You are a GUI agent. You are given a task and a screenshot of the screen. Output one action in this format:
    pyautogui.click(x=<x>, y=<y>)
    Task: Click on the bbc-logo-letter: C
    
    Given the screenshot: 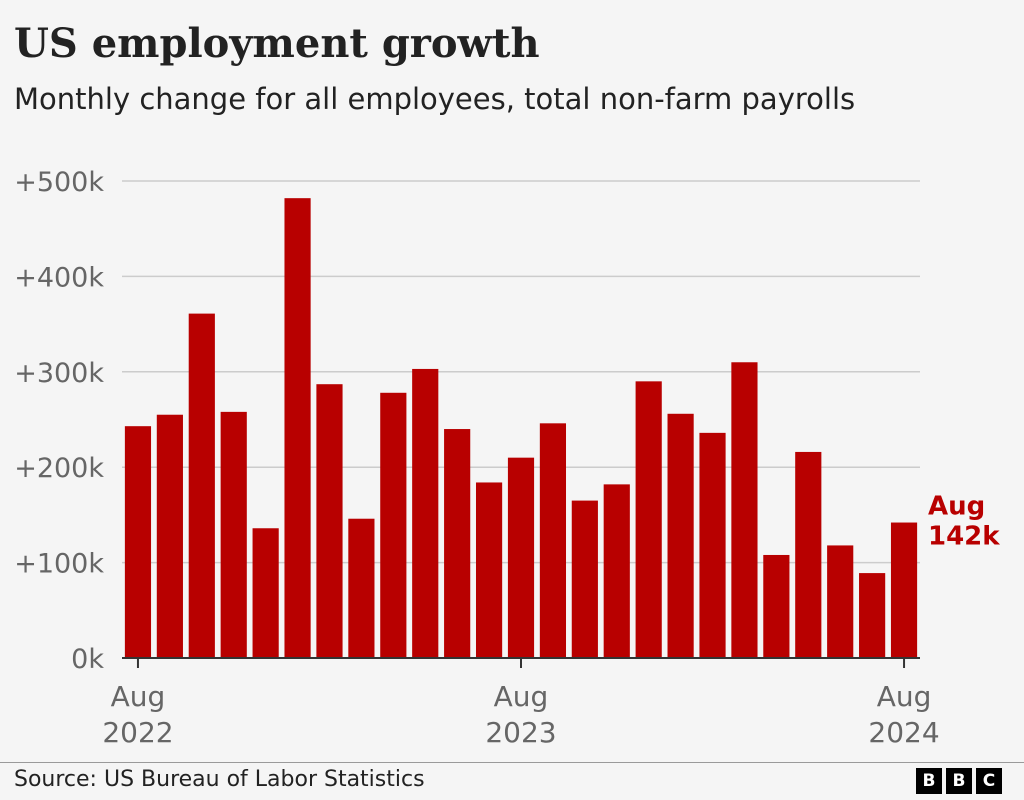 What is the action you would take?
    pyautogui.click(x=989, y=781)
    